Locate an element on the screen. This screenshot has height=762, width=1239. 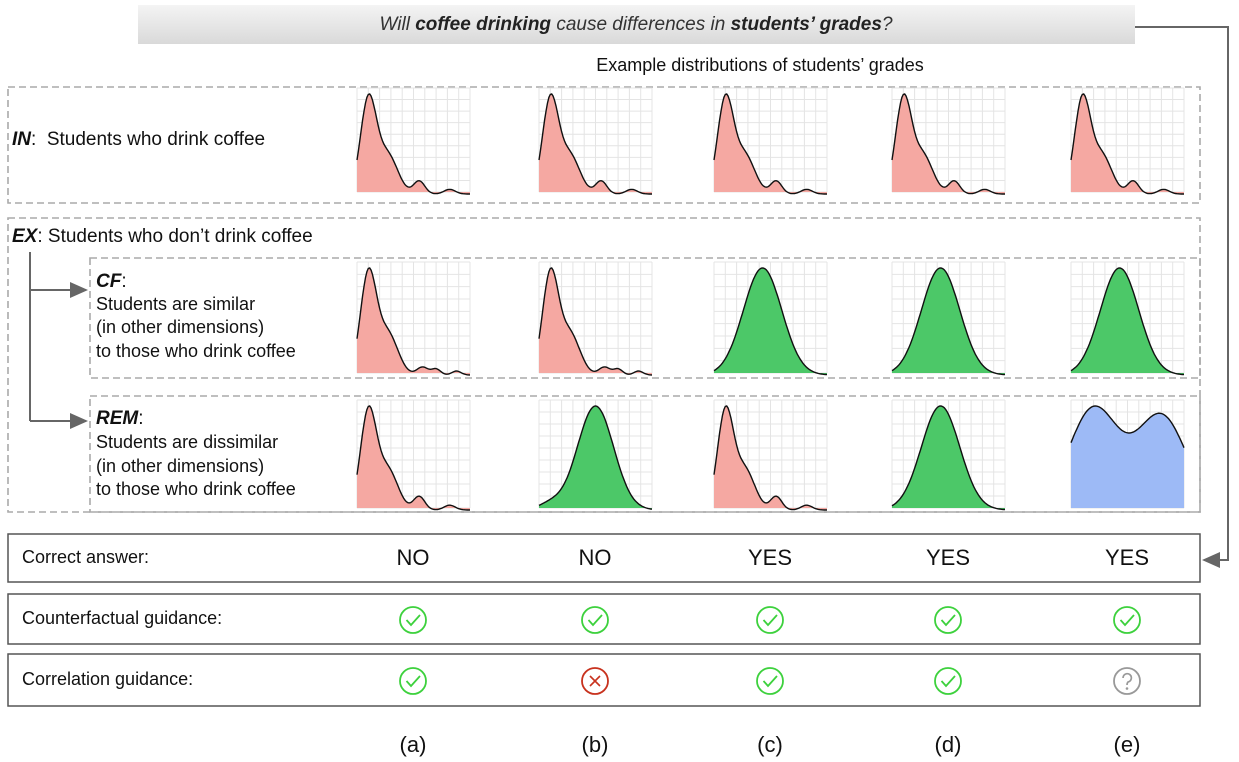
rem-box is located at coordinates (645, 454).